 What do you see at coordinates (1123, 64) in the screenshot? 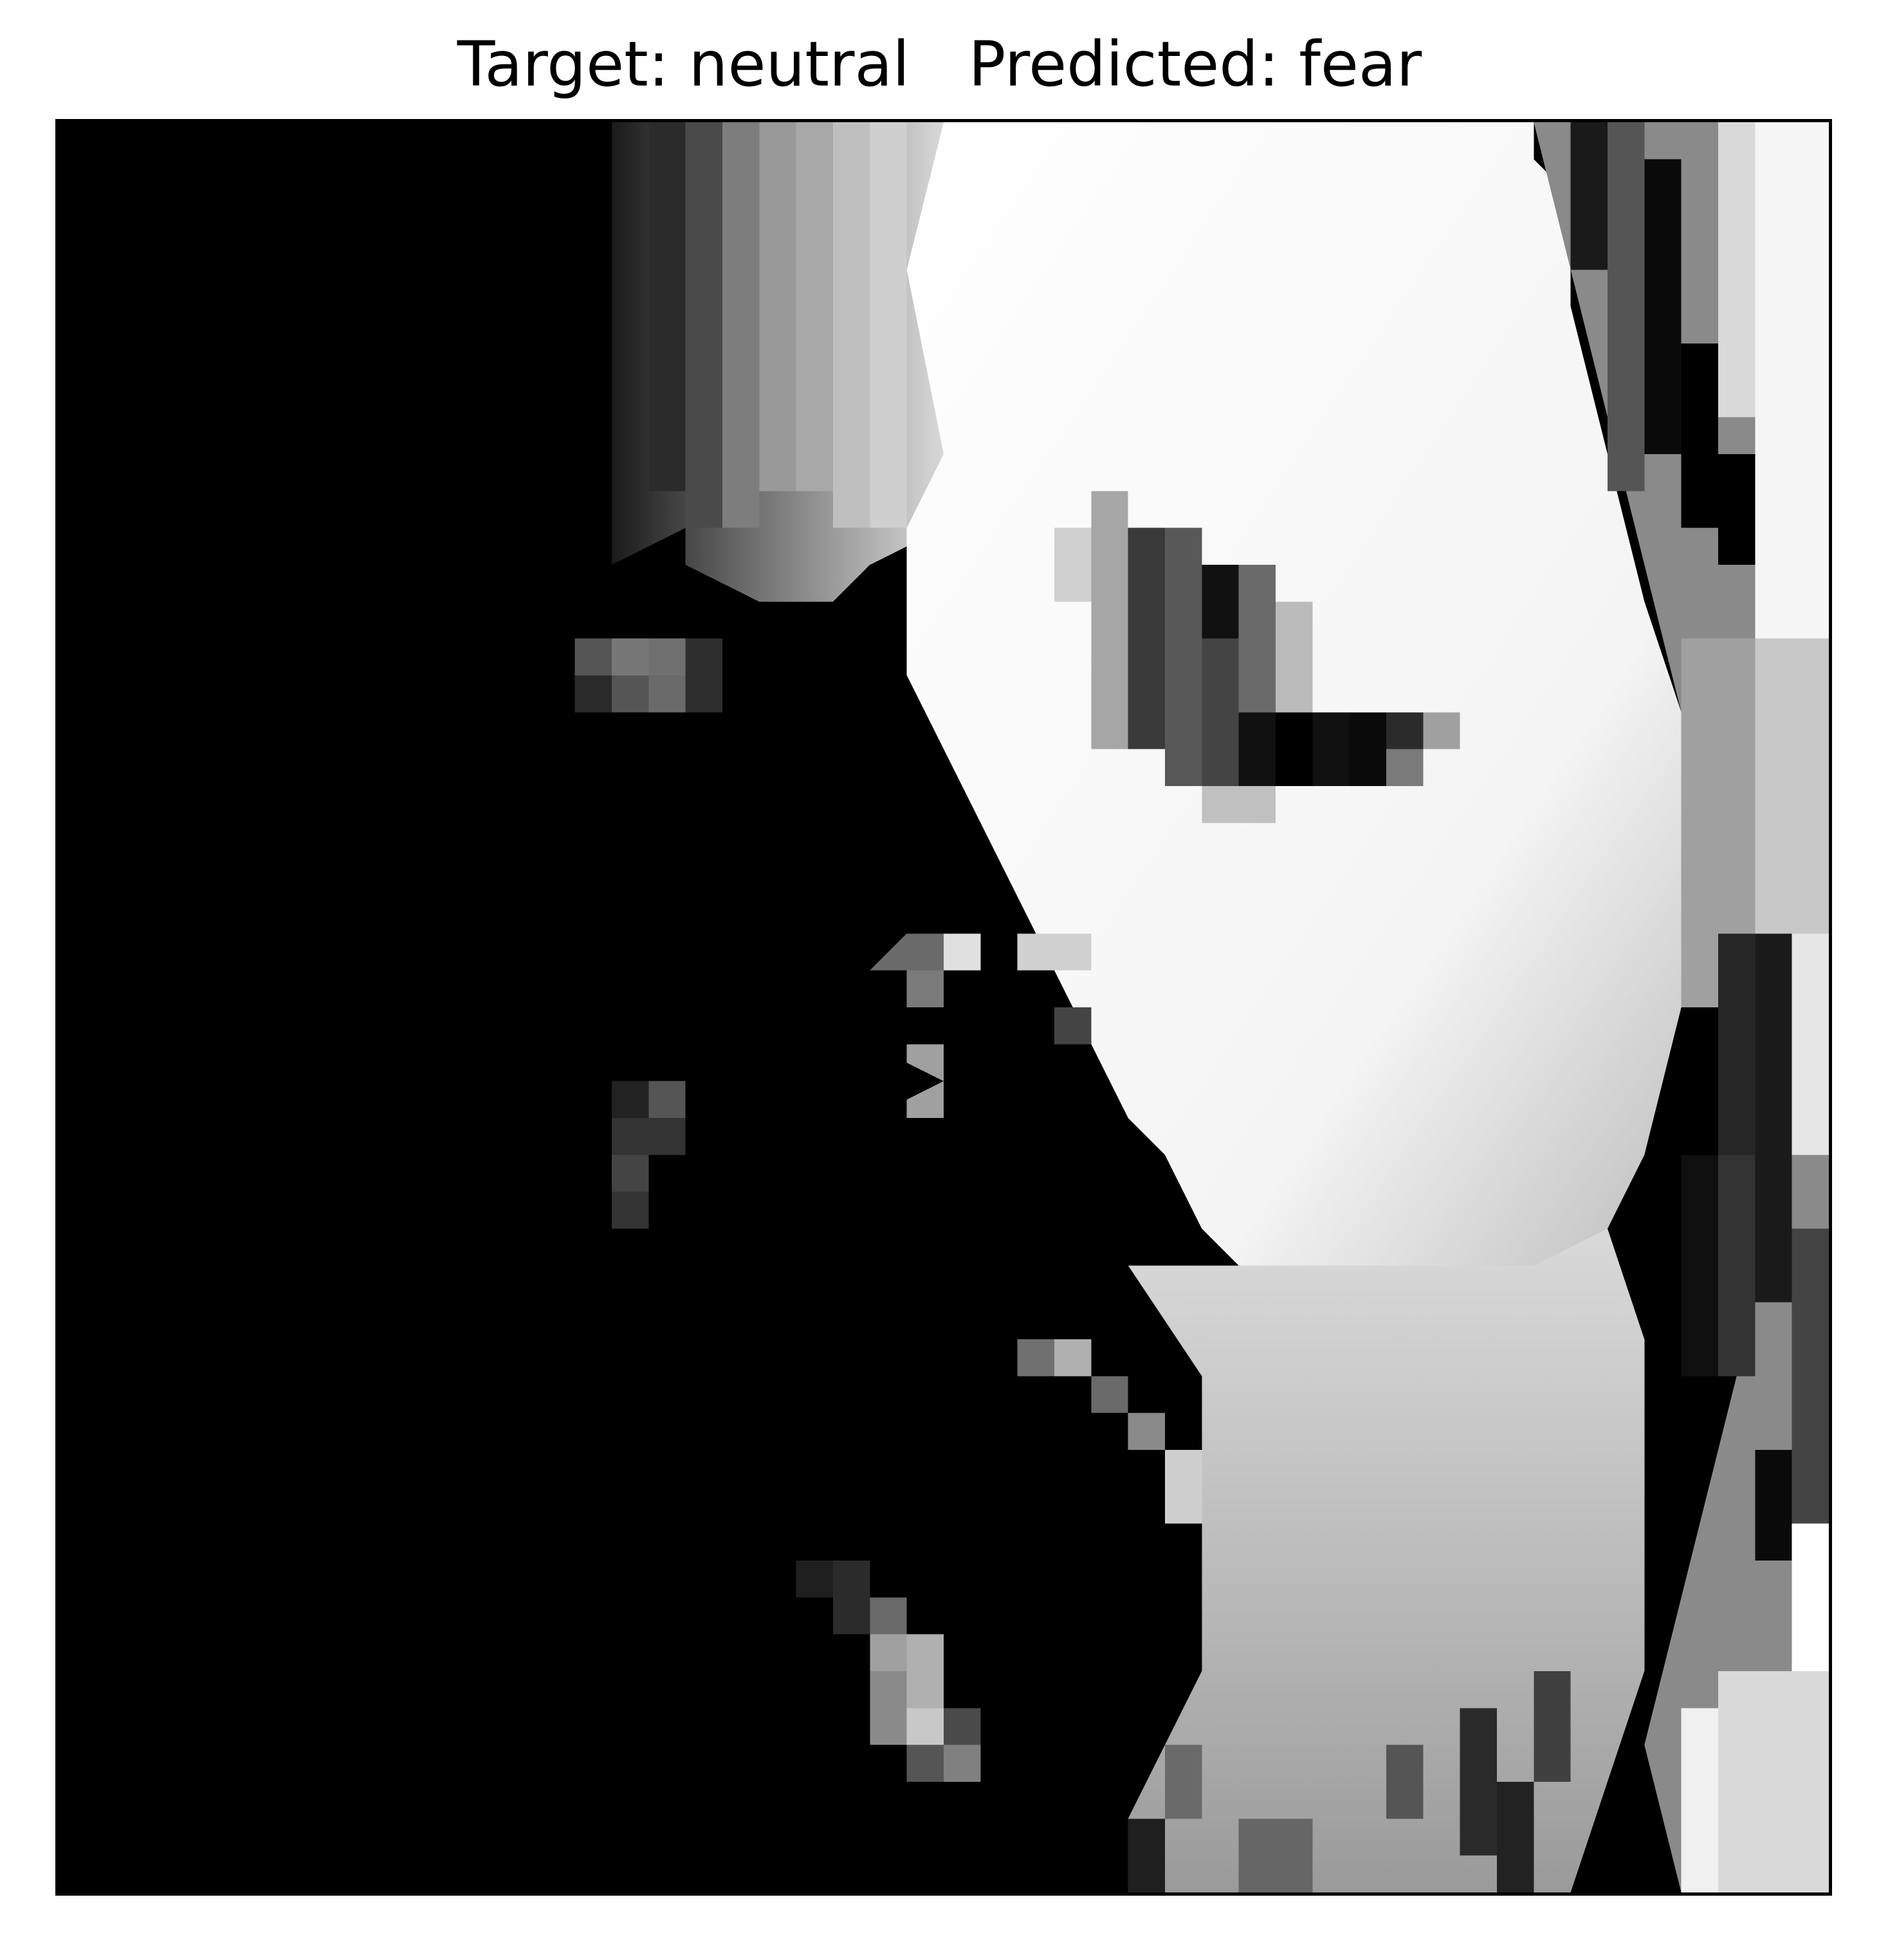
I see `predicted-label: Predicted:` at bounding box center [1123, 64].